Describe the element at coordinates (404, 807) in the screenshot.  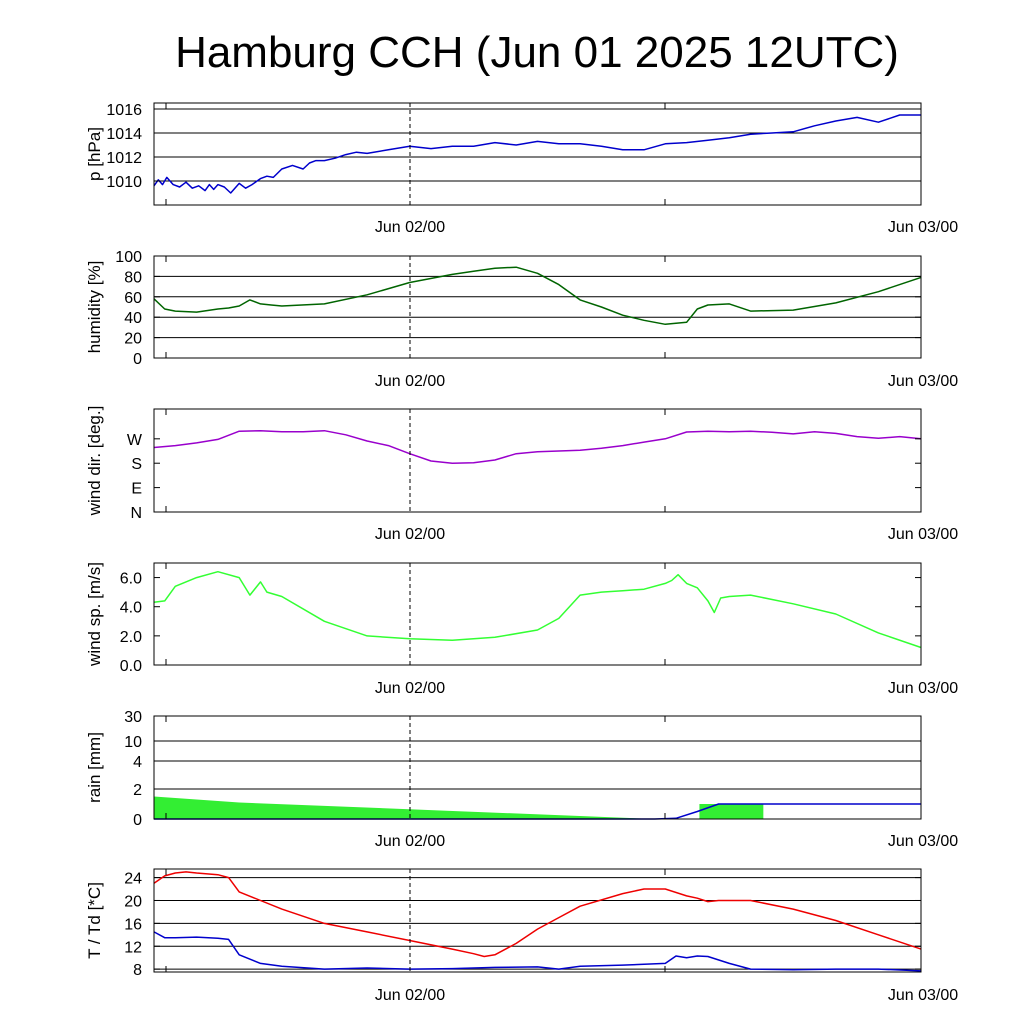
I see `rain-area-series` at that location.